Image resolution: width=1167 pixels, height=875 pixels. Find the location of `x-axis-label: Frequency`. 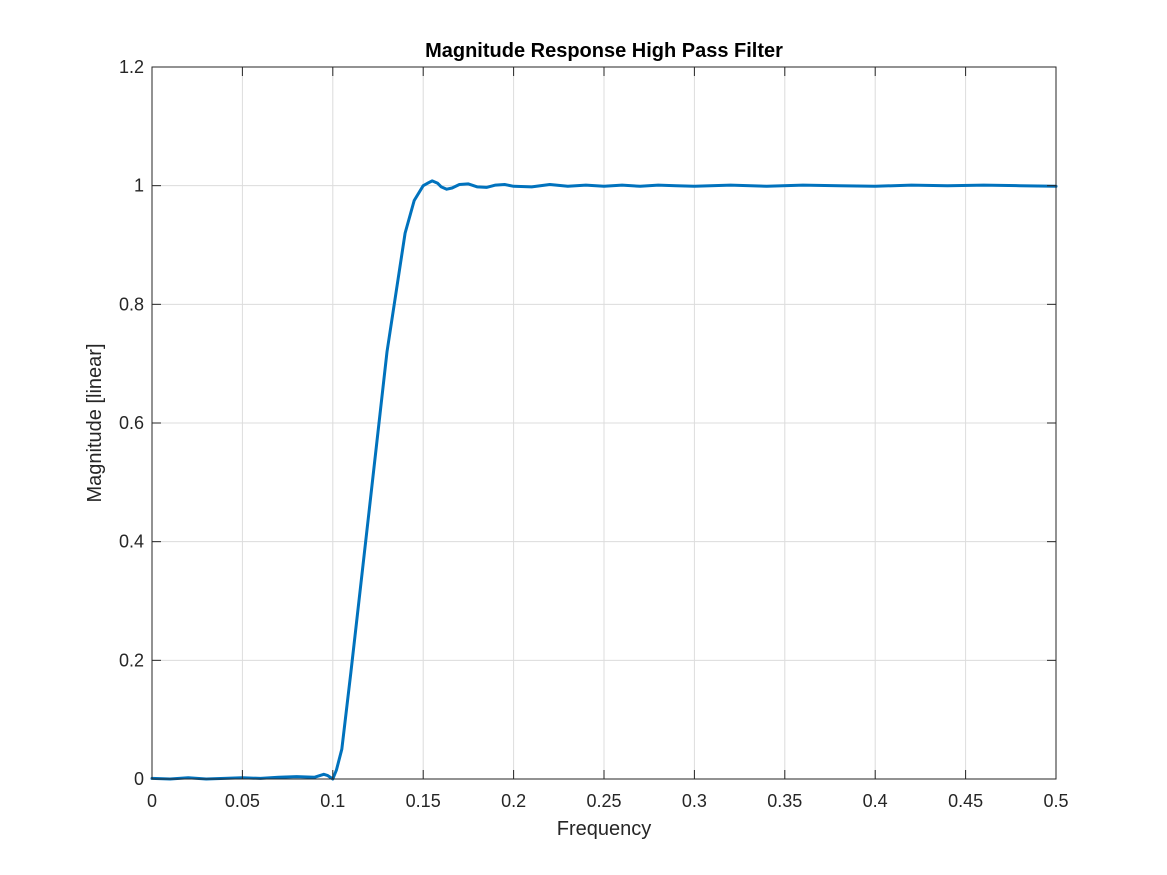

x-axis-label: Frequency is located at coordinates (604, 829).